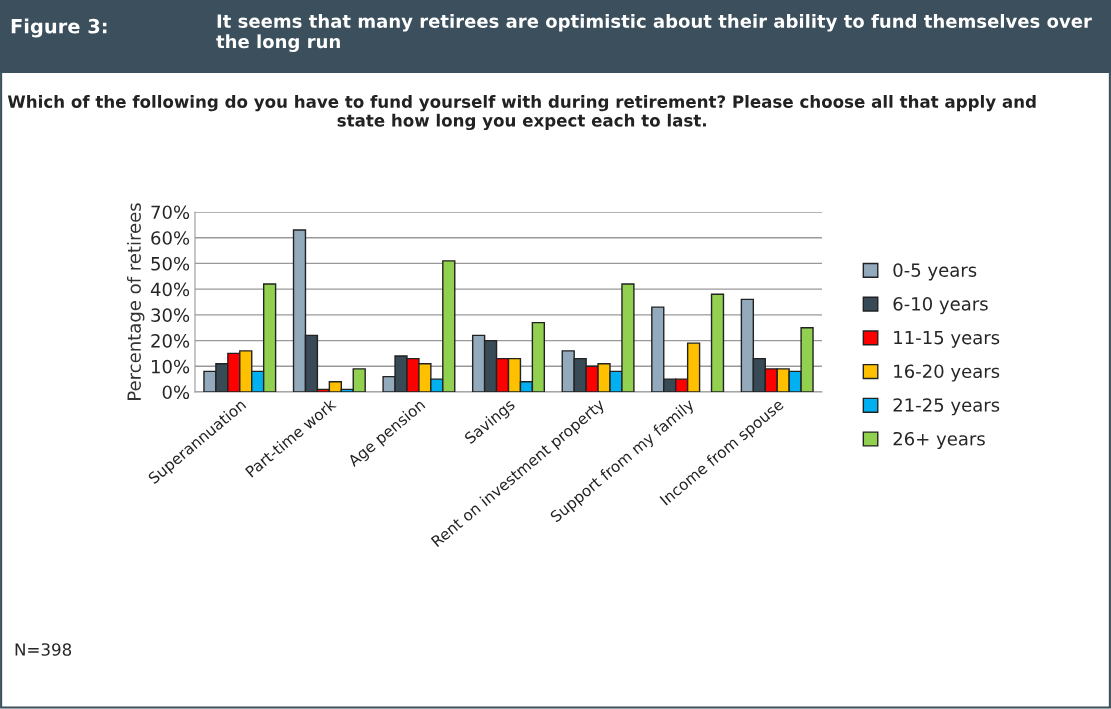 The image size is (1111, 709). What do you see at coordinates (43, 649) in the screenshot?
I see `text: N=398` at bounding box center [43, 649].